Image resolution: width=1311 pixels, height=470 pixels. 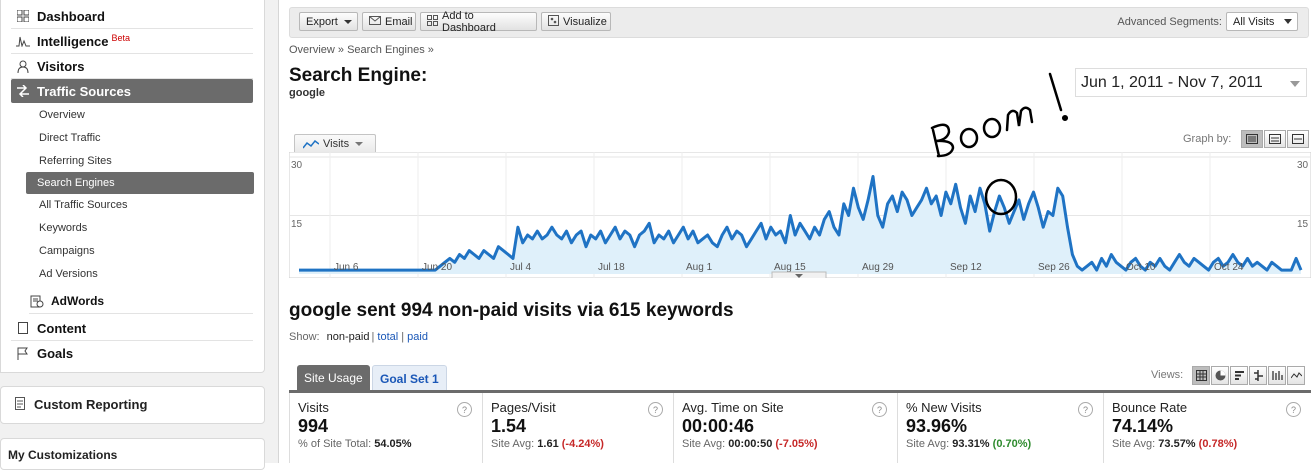 I want to click on x-tick-label: Jun 20, so click(x=437, y=267).